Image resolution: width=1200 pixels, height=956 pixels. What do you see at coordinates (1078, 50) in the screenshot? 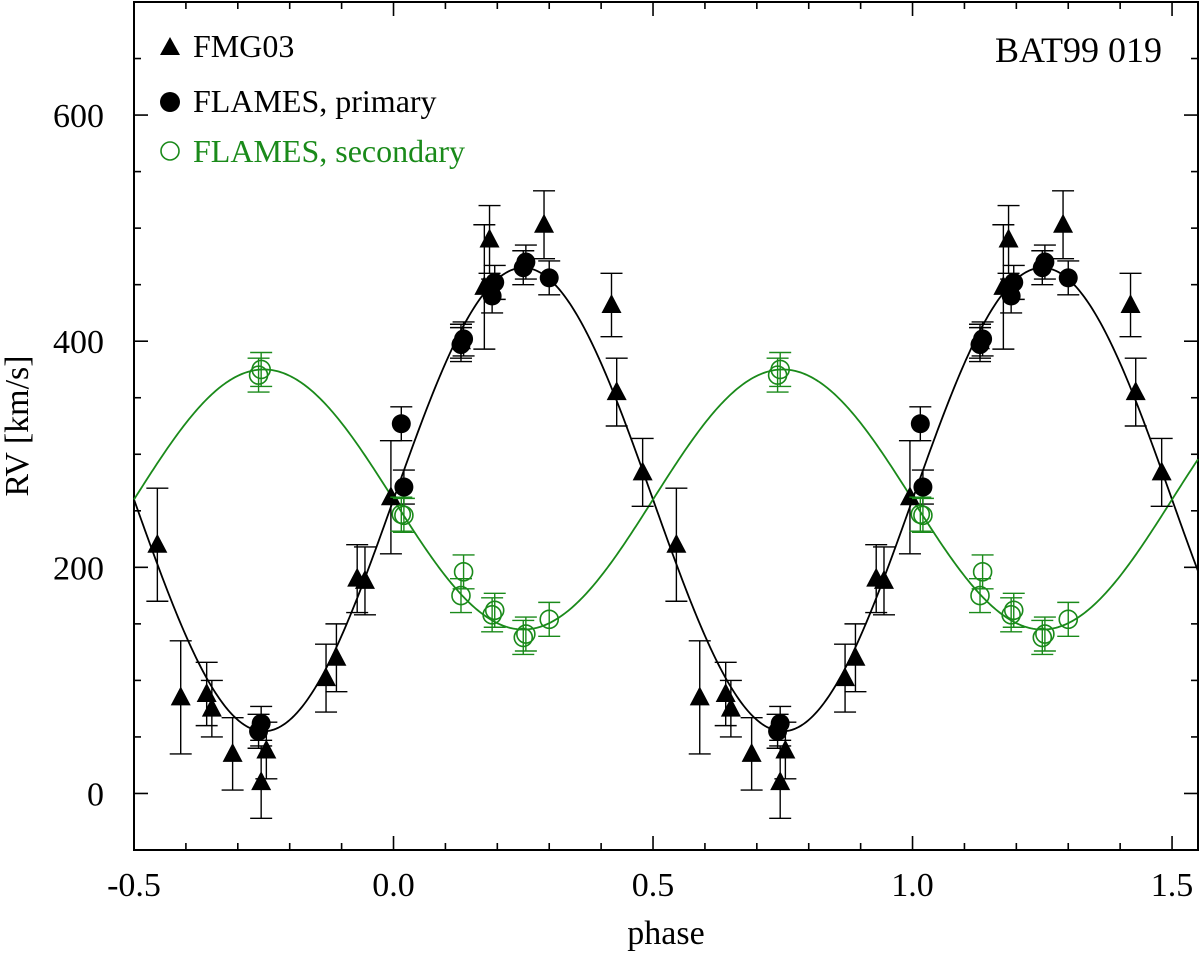
I see `chart-title: BAT99 019` at bounding box center [1078, 50].